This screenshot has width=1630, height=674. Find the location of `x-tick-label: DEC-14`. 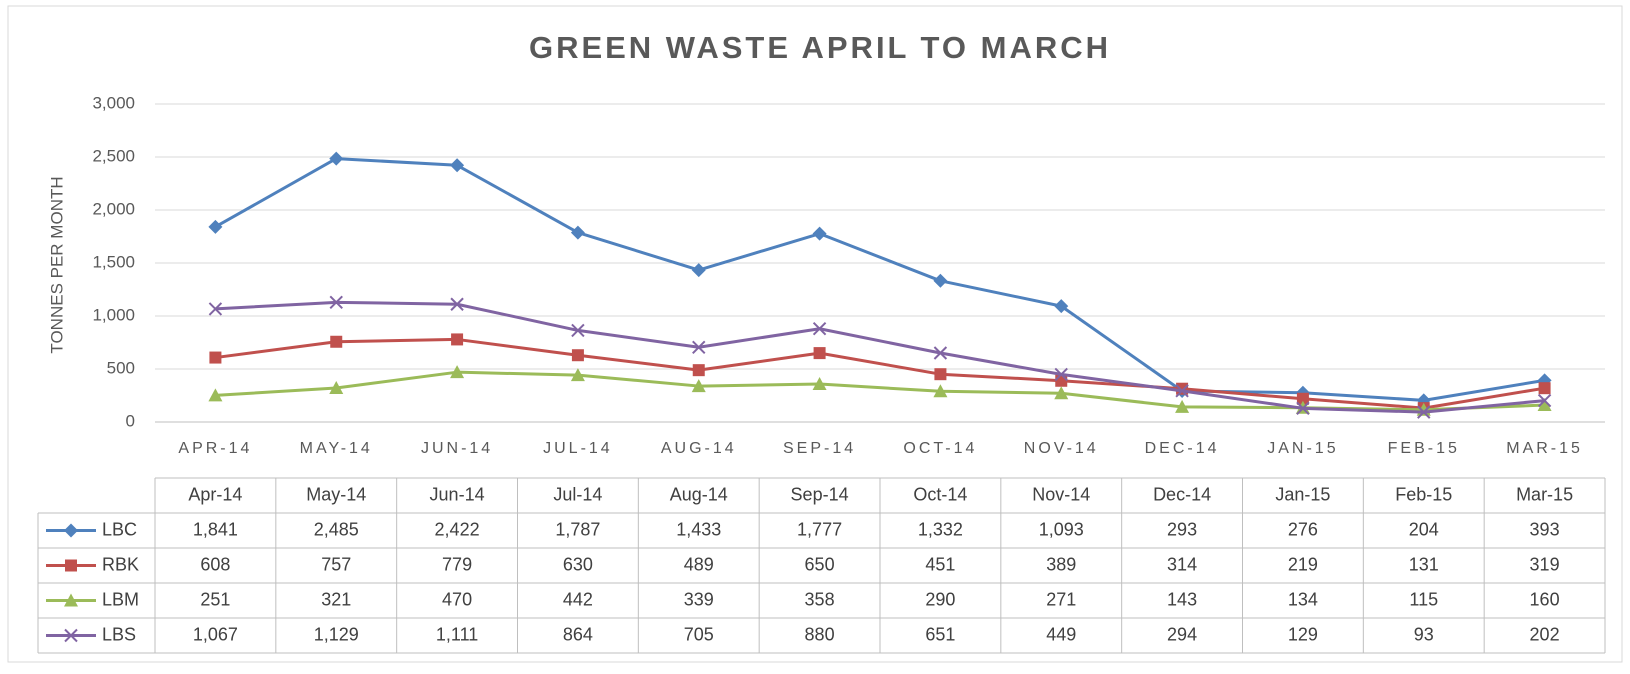

x-tick-label: DEC-14 is located at coordinates (1182, 448).